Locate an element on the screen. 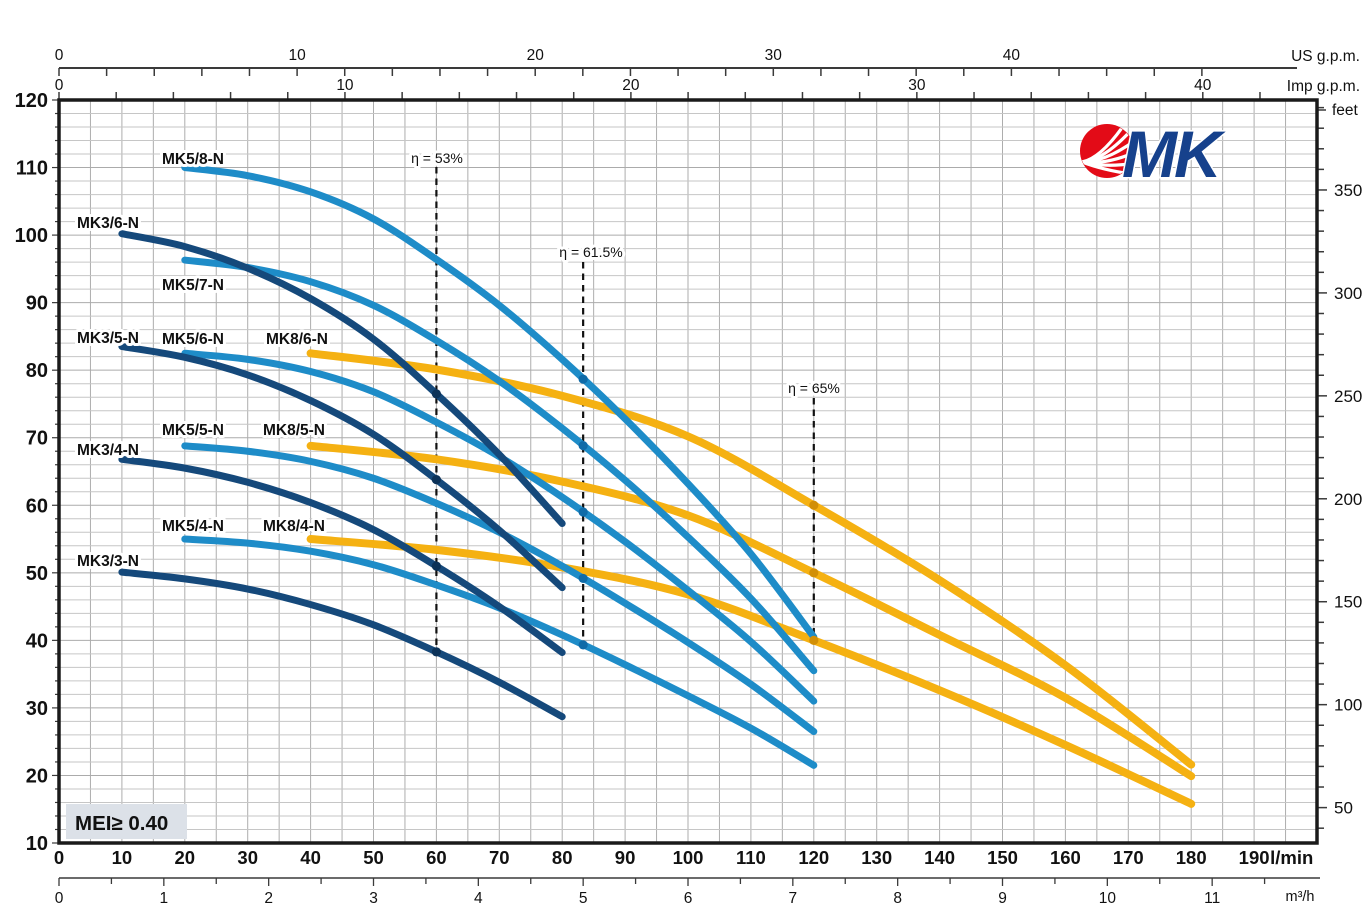  lmin-tick-label: 80 is located at coordinates (562, 857).